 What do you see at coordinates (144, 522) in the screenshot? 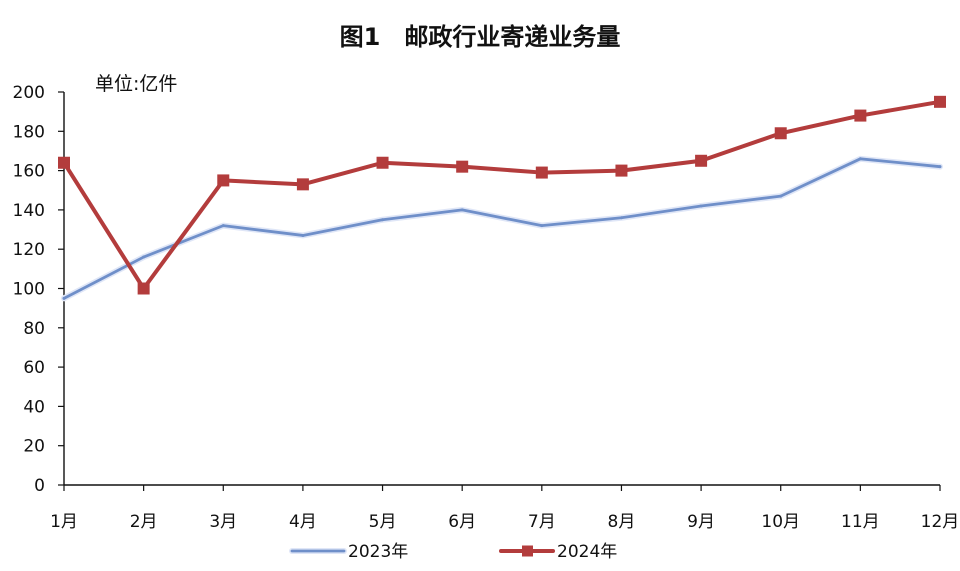
I see `x-tick-label: 2月` at bounding box center [144, 522].